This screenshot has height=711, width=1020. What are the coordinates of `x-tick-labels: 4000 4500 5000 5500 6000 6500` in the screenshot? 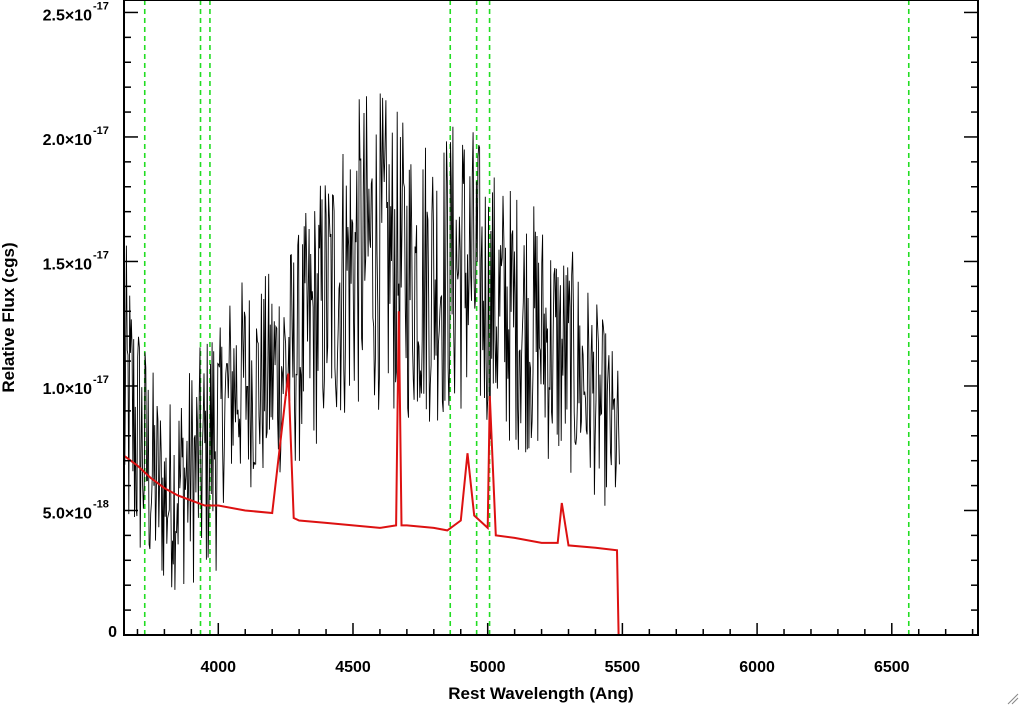 It's located at (554, 667).